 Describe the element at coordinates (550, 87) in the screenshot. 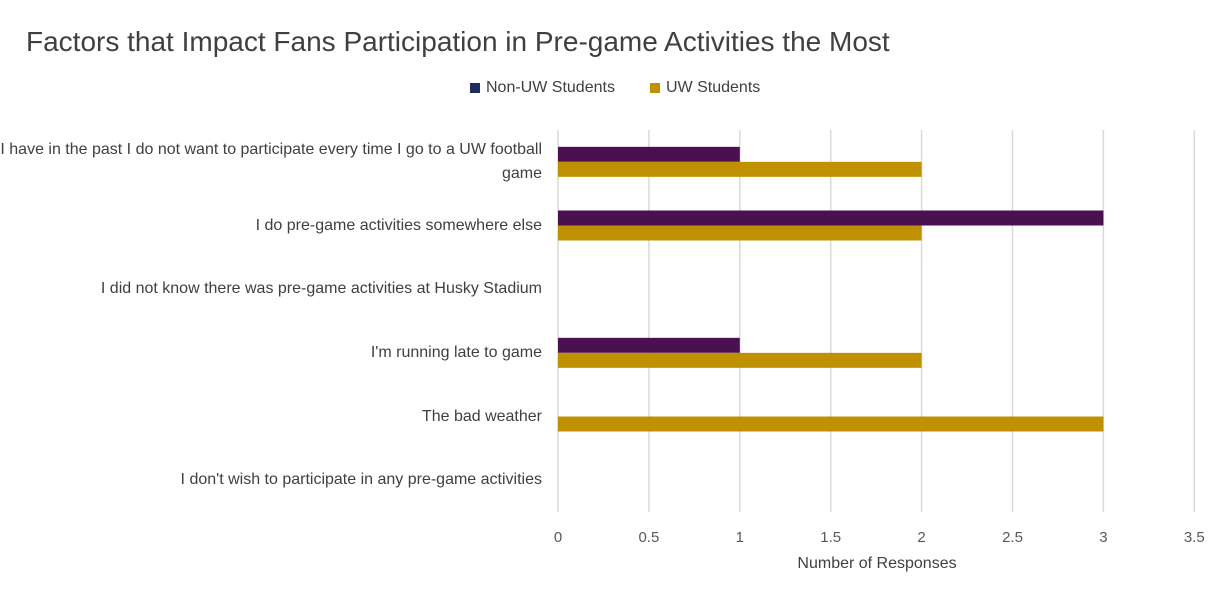

I see `legend-label-non-uw: Non-UW Students` at that location.